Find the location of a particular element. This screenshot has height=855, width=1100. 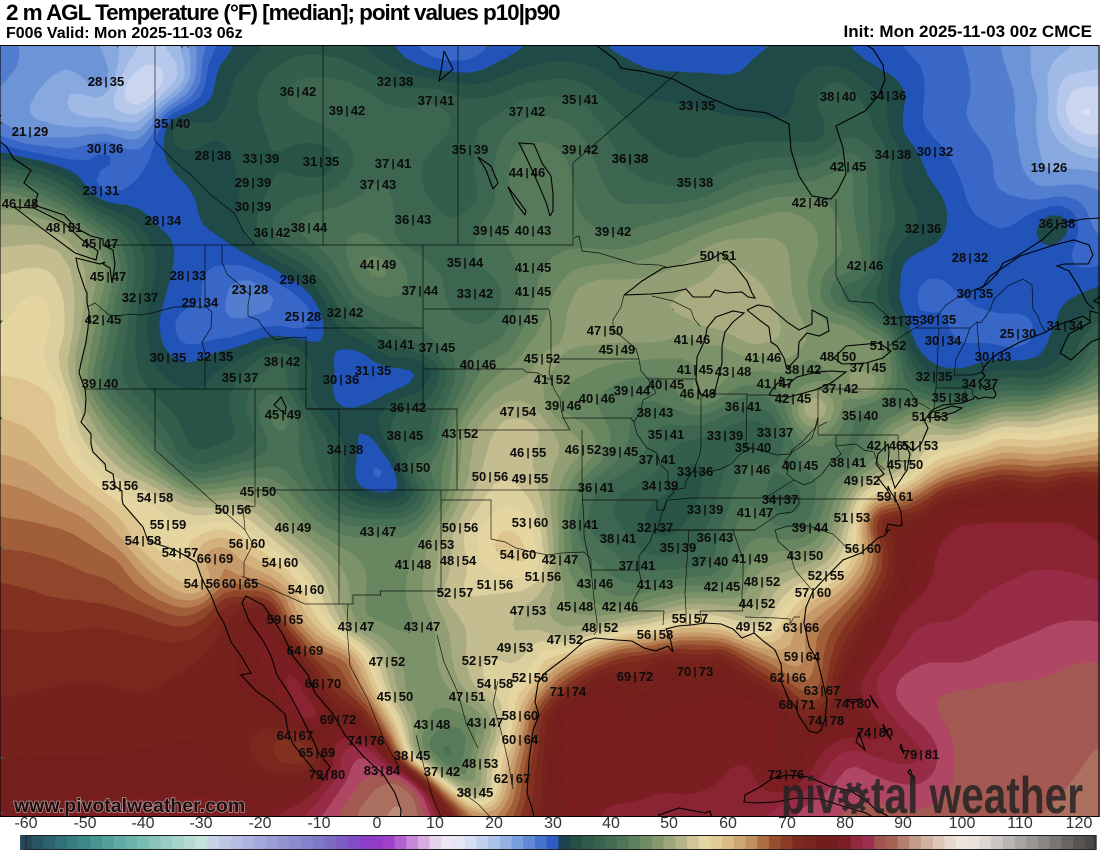

svg-text:74|76: 74 | 76 is located at coordinates (366, 740).